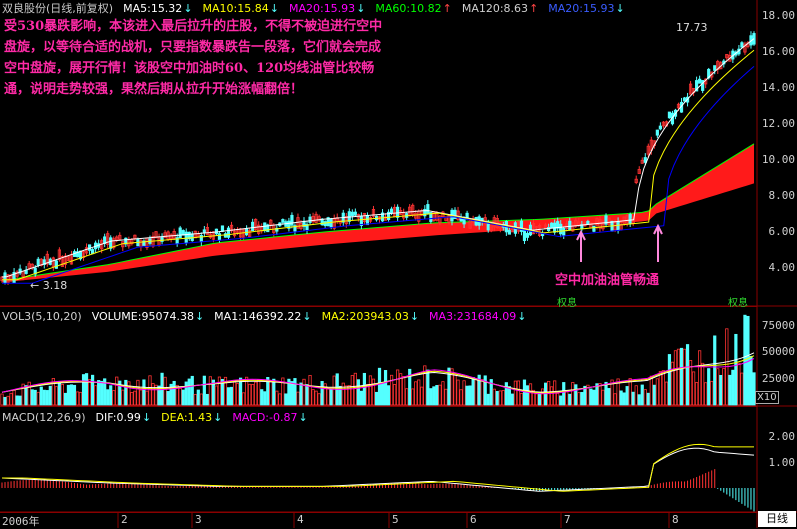  Describe the element at coordinates (124, 519) in the screenshot. I see `x-label: 2` at that location.